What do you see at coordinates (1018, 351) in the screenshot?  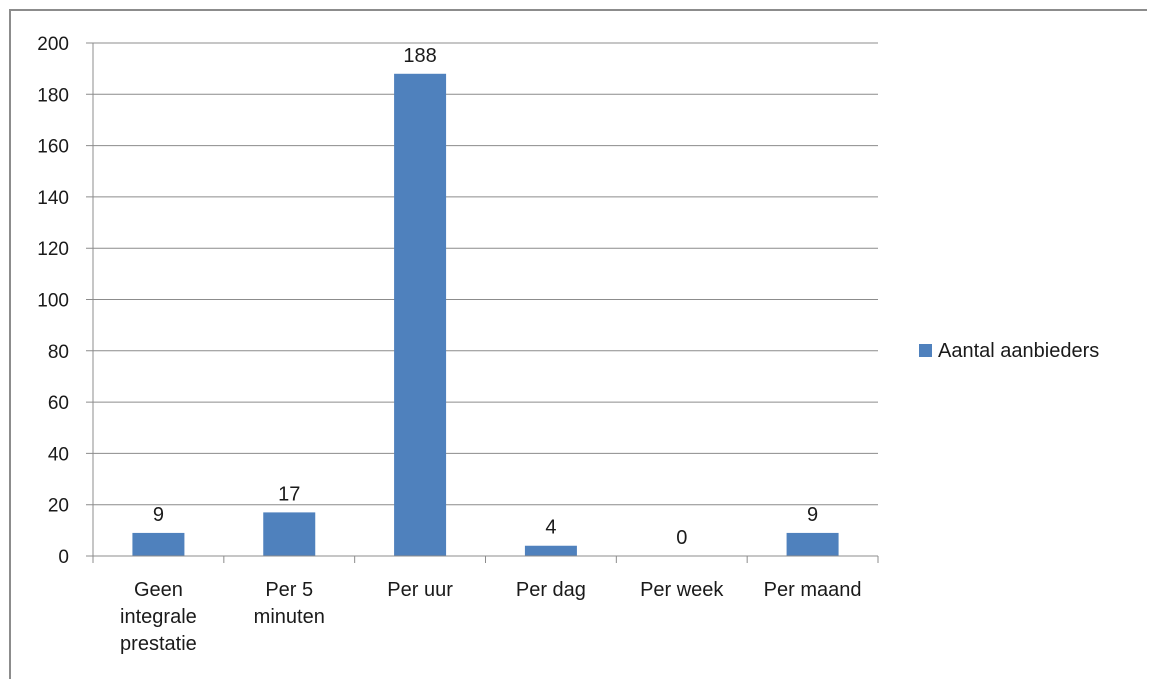 I see `legend-label: Aantal aanbieders` at bounding box center [1018, 351].